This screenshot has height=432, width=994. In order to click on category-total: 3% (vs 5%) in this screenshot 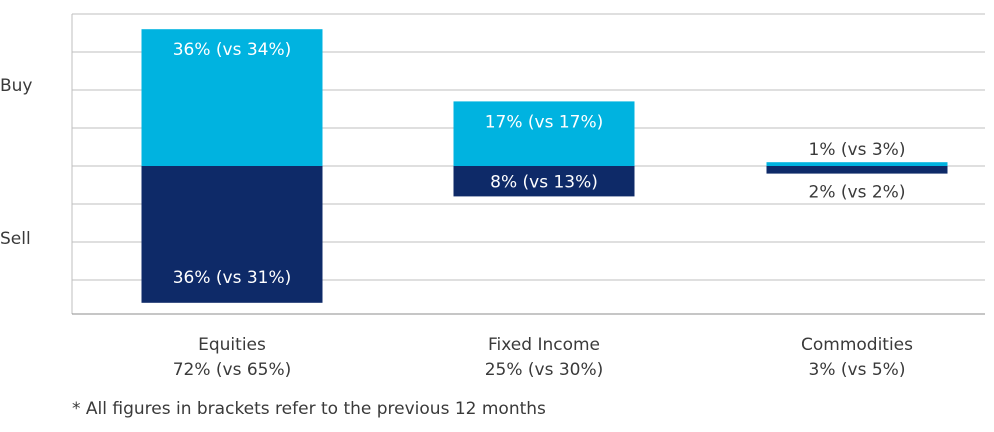, I will do `click(857, 370)`.